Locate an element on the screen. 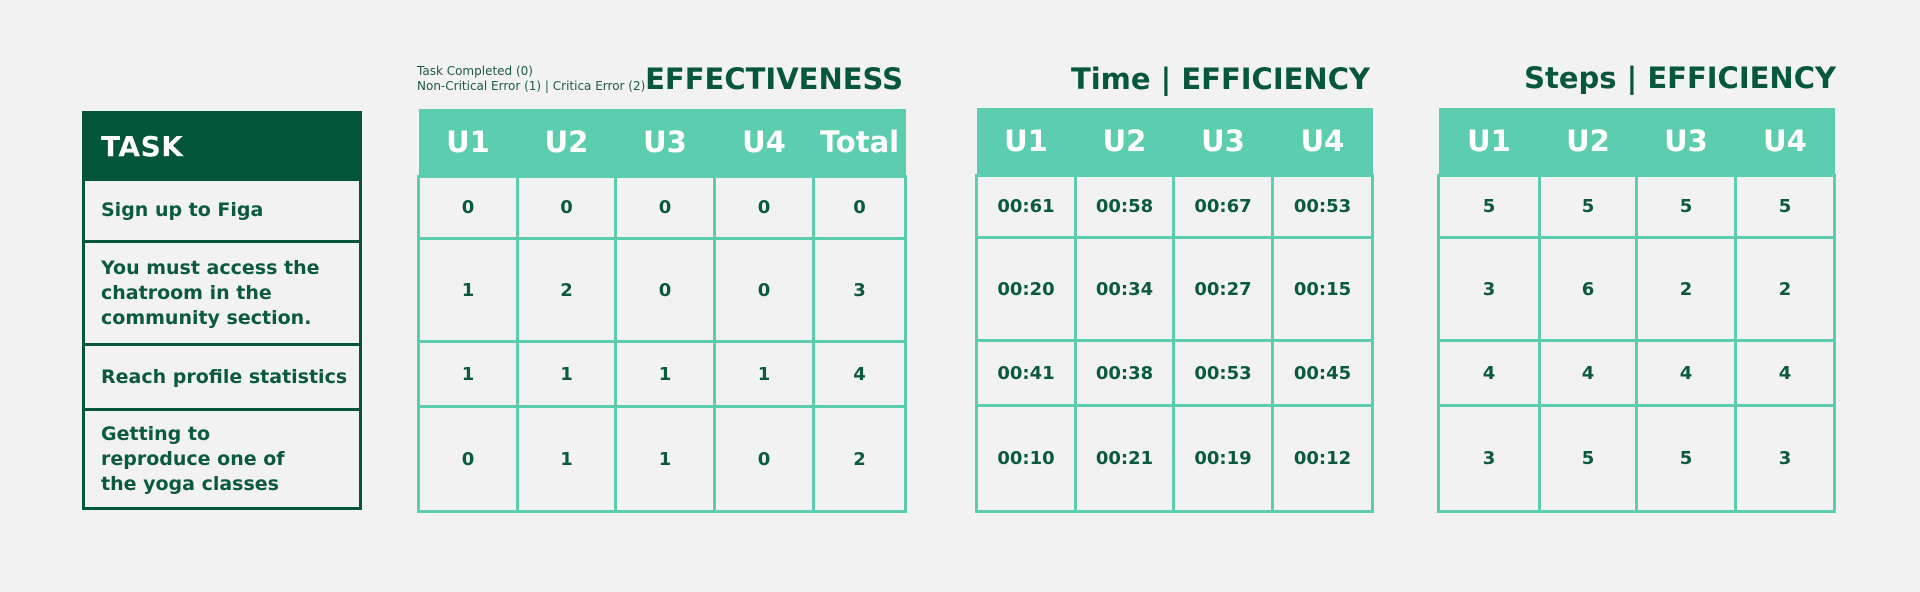  table-row: 00:61 00:58 00:67 00:53 is located at coordinates (1174, 206).